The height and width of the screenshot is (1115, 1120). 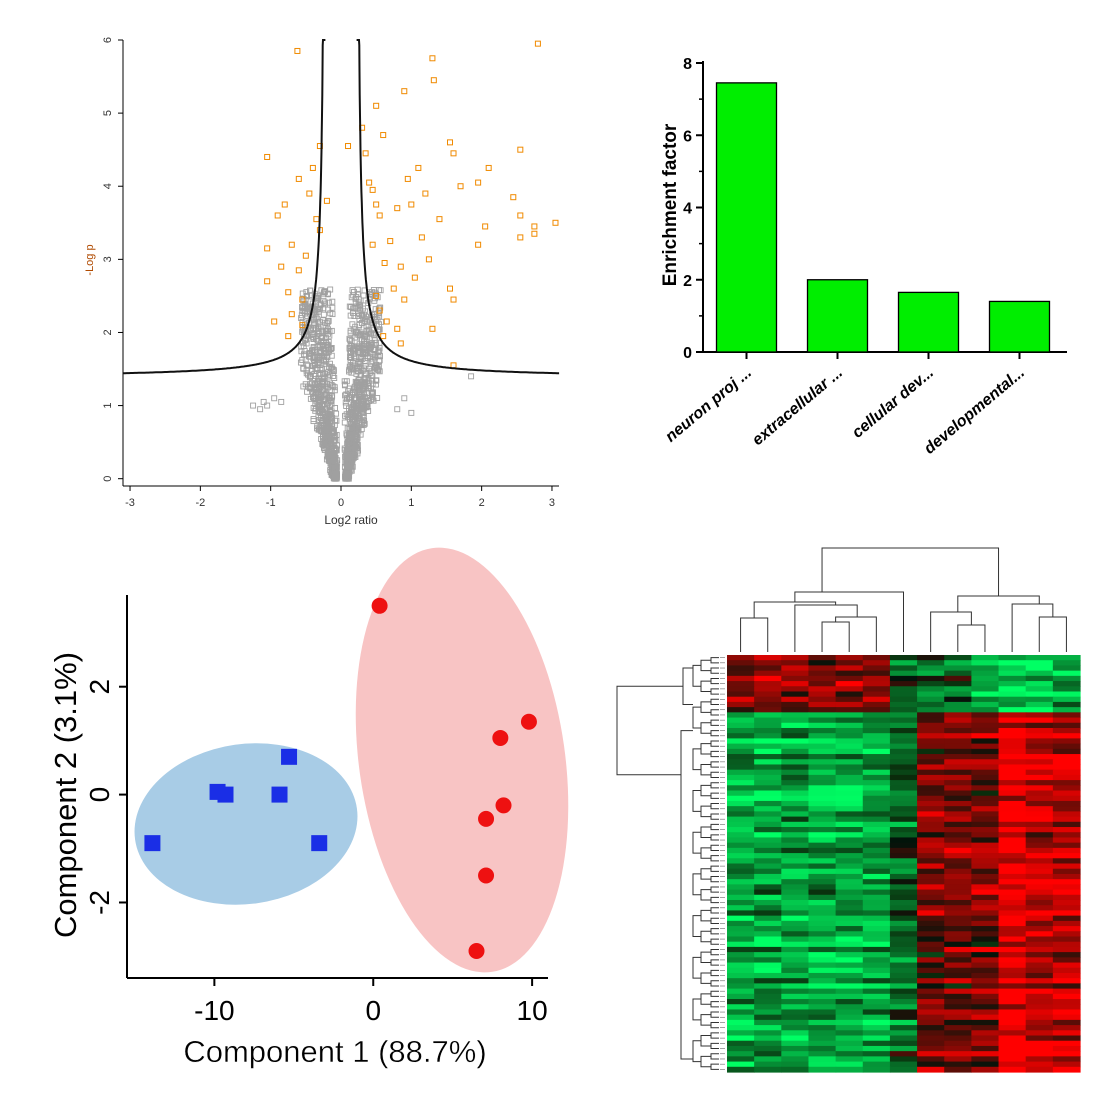 What do you see at coordinates (503, 805) in the screenshot?
I see `pca-point-red-circle` at bounding box center [503, 805].